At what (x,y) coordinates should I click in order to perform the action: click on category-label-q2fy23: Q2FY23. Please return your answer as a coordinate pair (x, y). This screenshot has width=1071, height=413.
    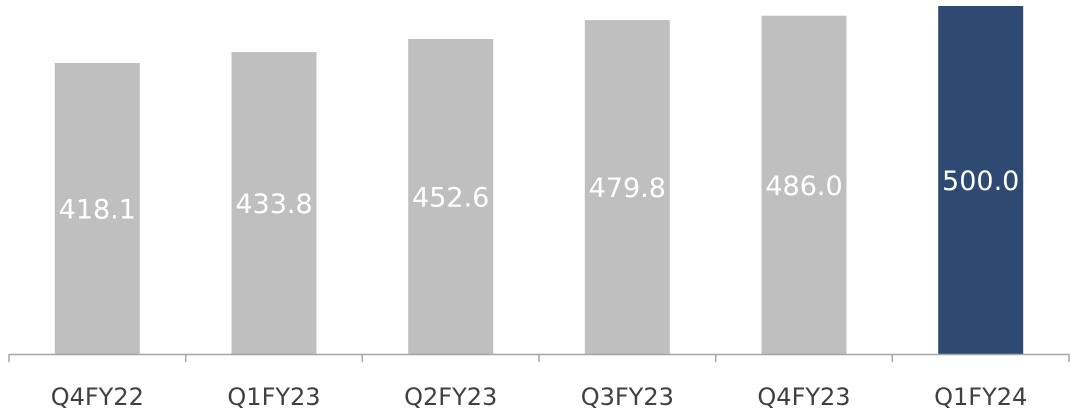
    Looking at the image, I should click on (450, 397).